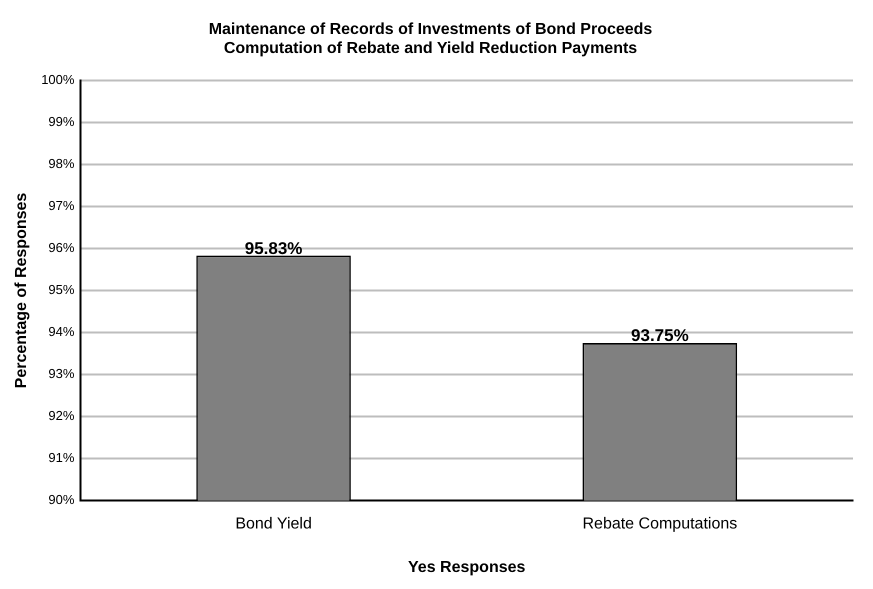 The height and width of the screenshot is (589, 873). Describe the element at coordinates (273, 524) in the screenshot. I see `x-tick-label: Bond Yield` at that location.